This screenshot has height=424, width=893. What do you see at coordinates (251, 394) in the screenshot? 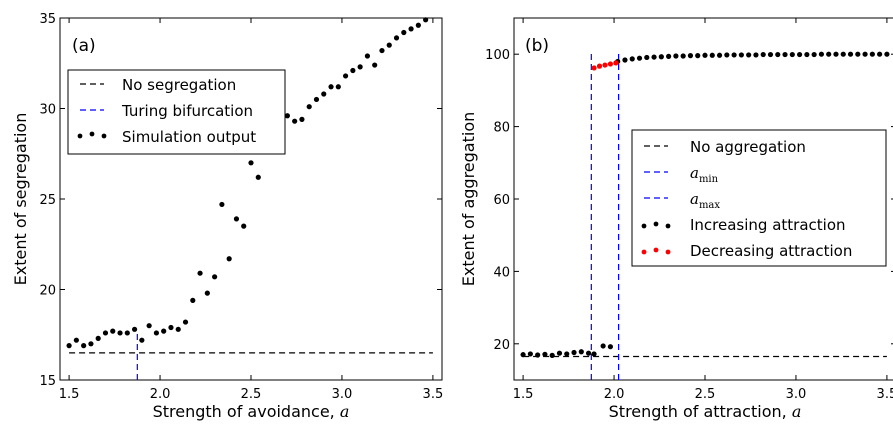
I see `panel-a-xtick-label-2: 2.5` at bounding box center [251, 394].